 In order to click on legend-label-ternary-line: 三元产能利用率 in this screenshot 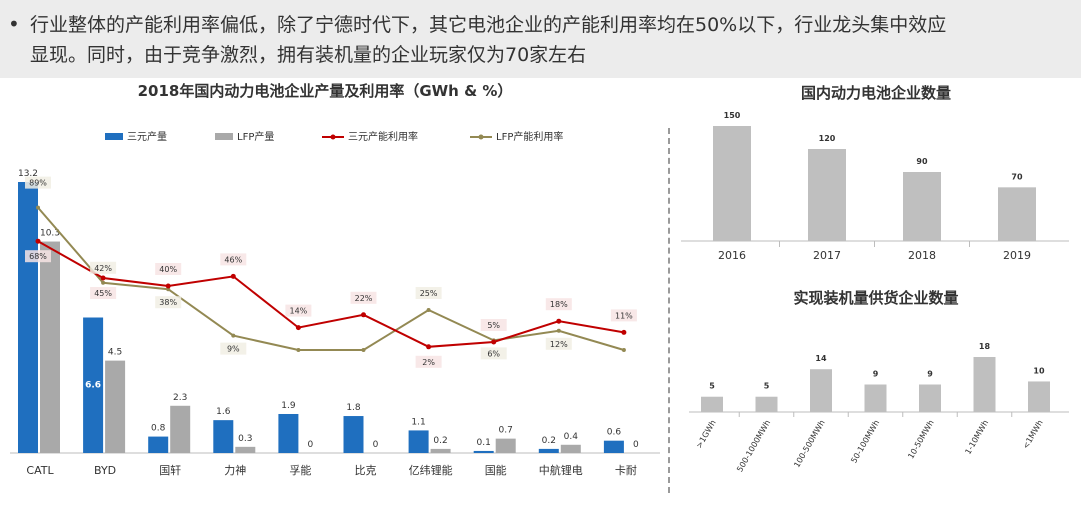, I will do `click(383, 136)`.